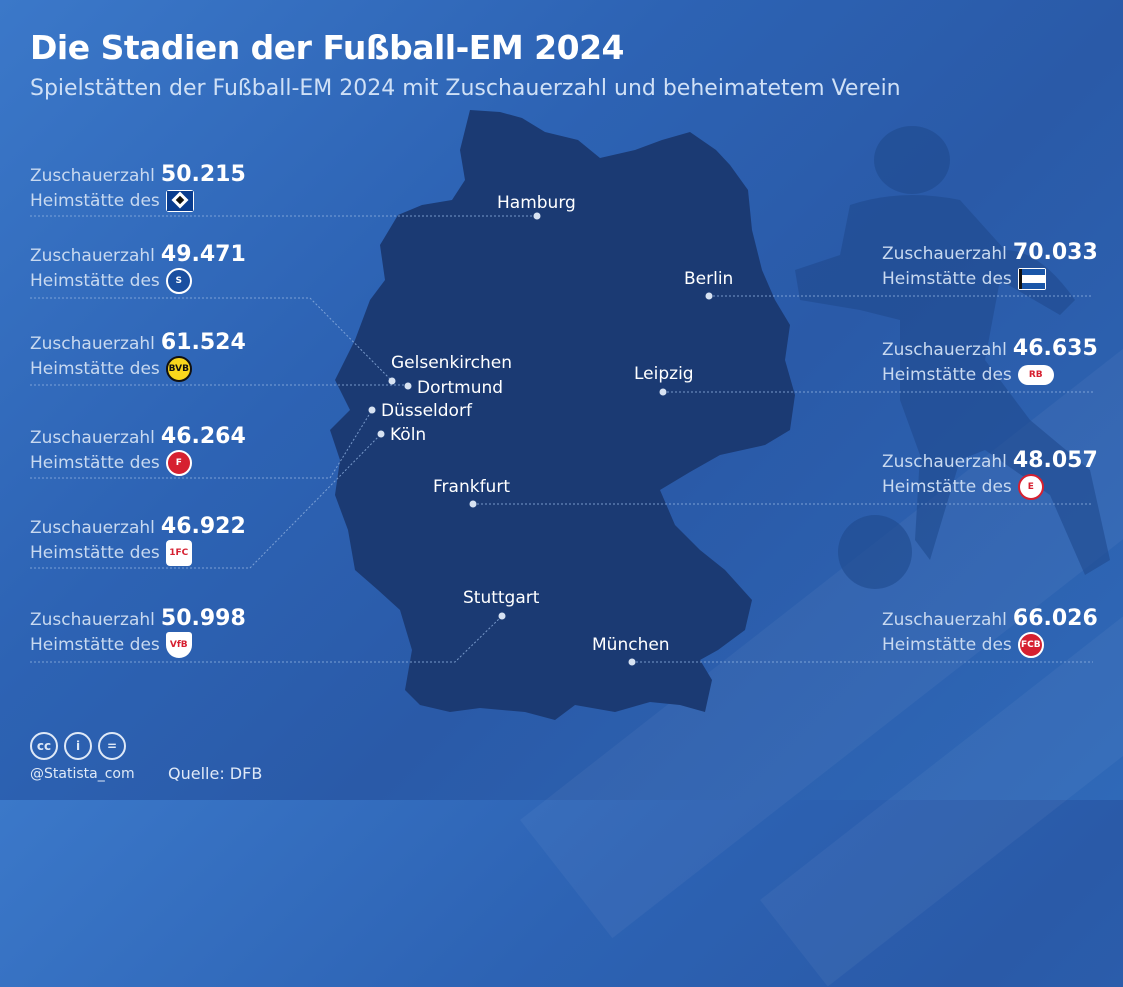  Describe the element at coordinates (471, 487) in the screenshot. I see `city-label-frankfurt: Frankfurt` at that location.